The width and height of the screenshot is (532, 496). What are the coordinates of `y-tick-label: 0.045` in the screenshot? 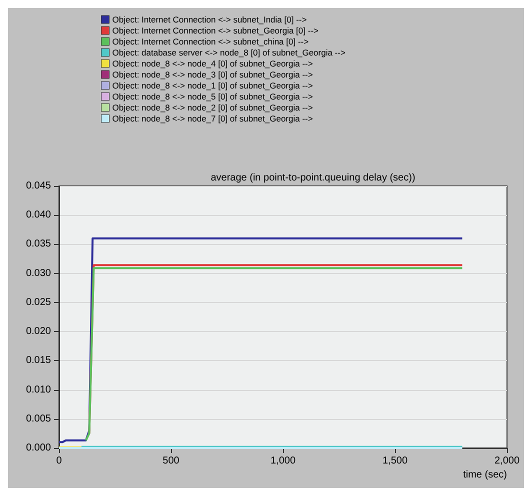 It's located at (39, 186).